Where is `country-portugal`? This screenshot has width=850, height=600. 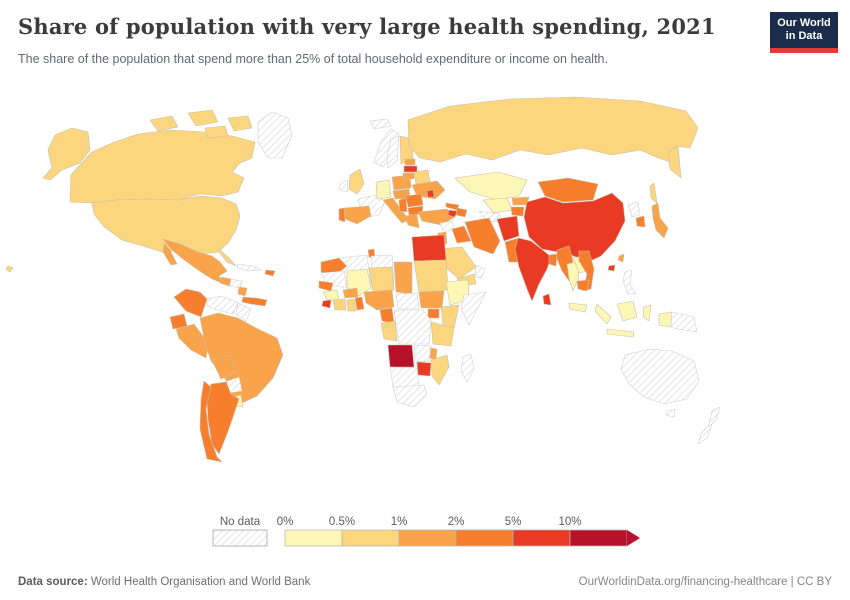
country-portugal is located at coordinates (342, 215).